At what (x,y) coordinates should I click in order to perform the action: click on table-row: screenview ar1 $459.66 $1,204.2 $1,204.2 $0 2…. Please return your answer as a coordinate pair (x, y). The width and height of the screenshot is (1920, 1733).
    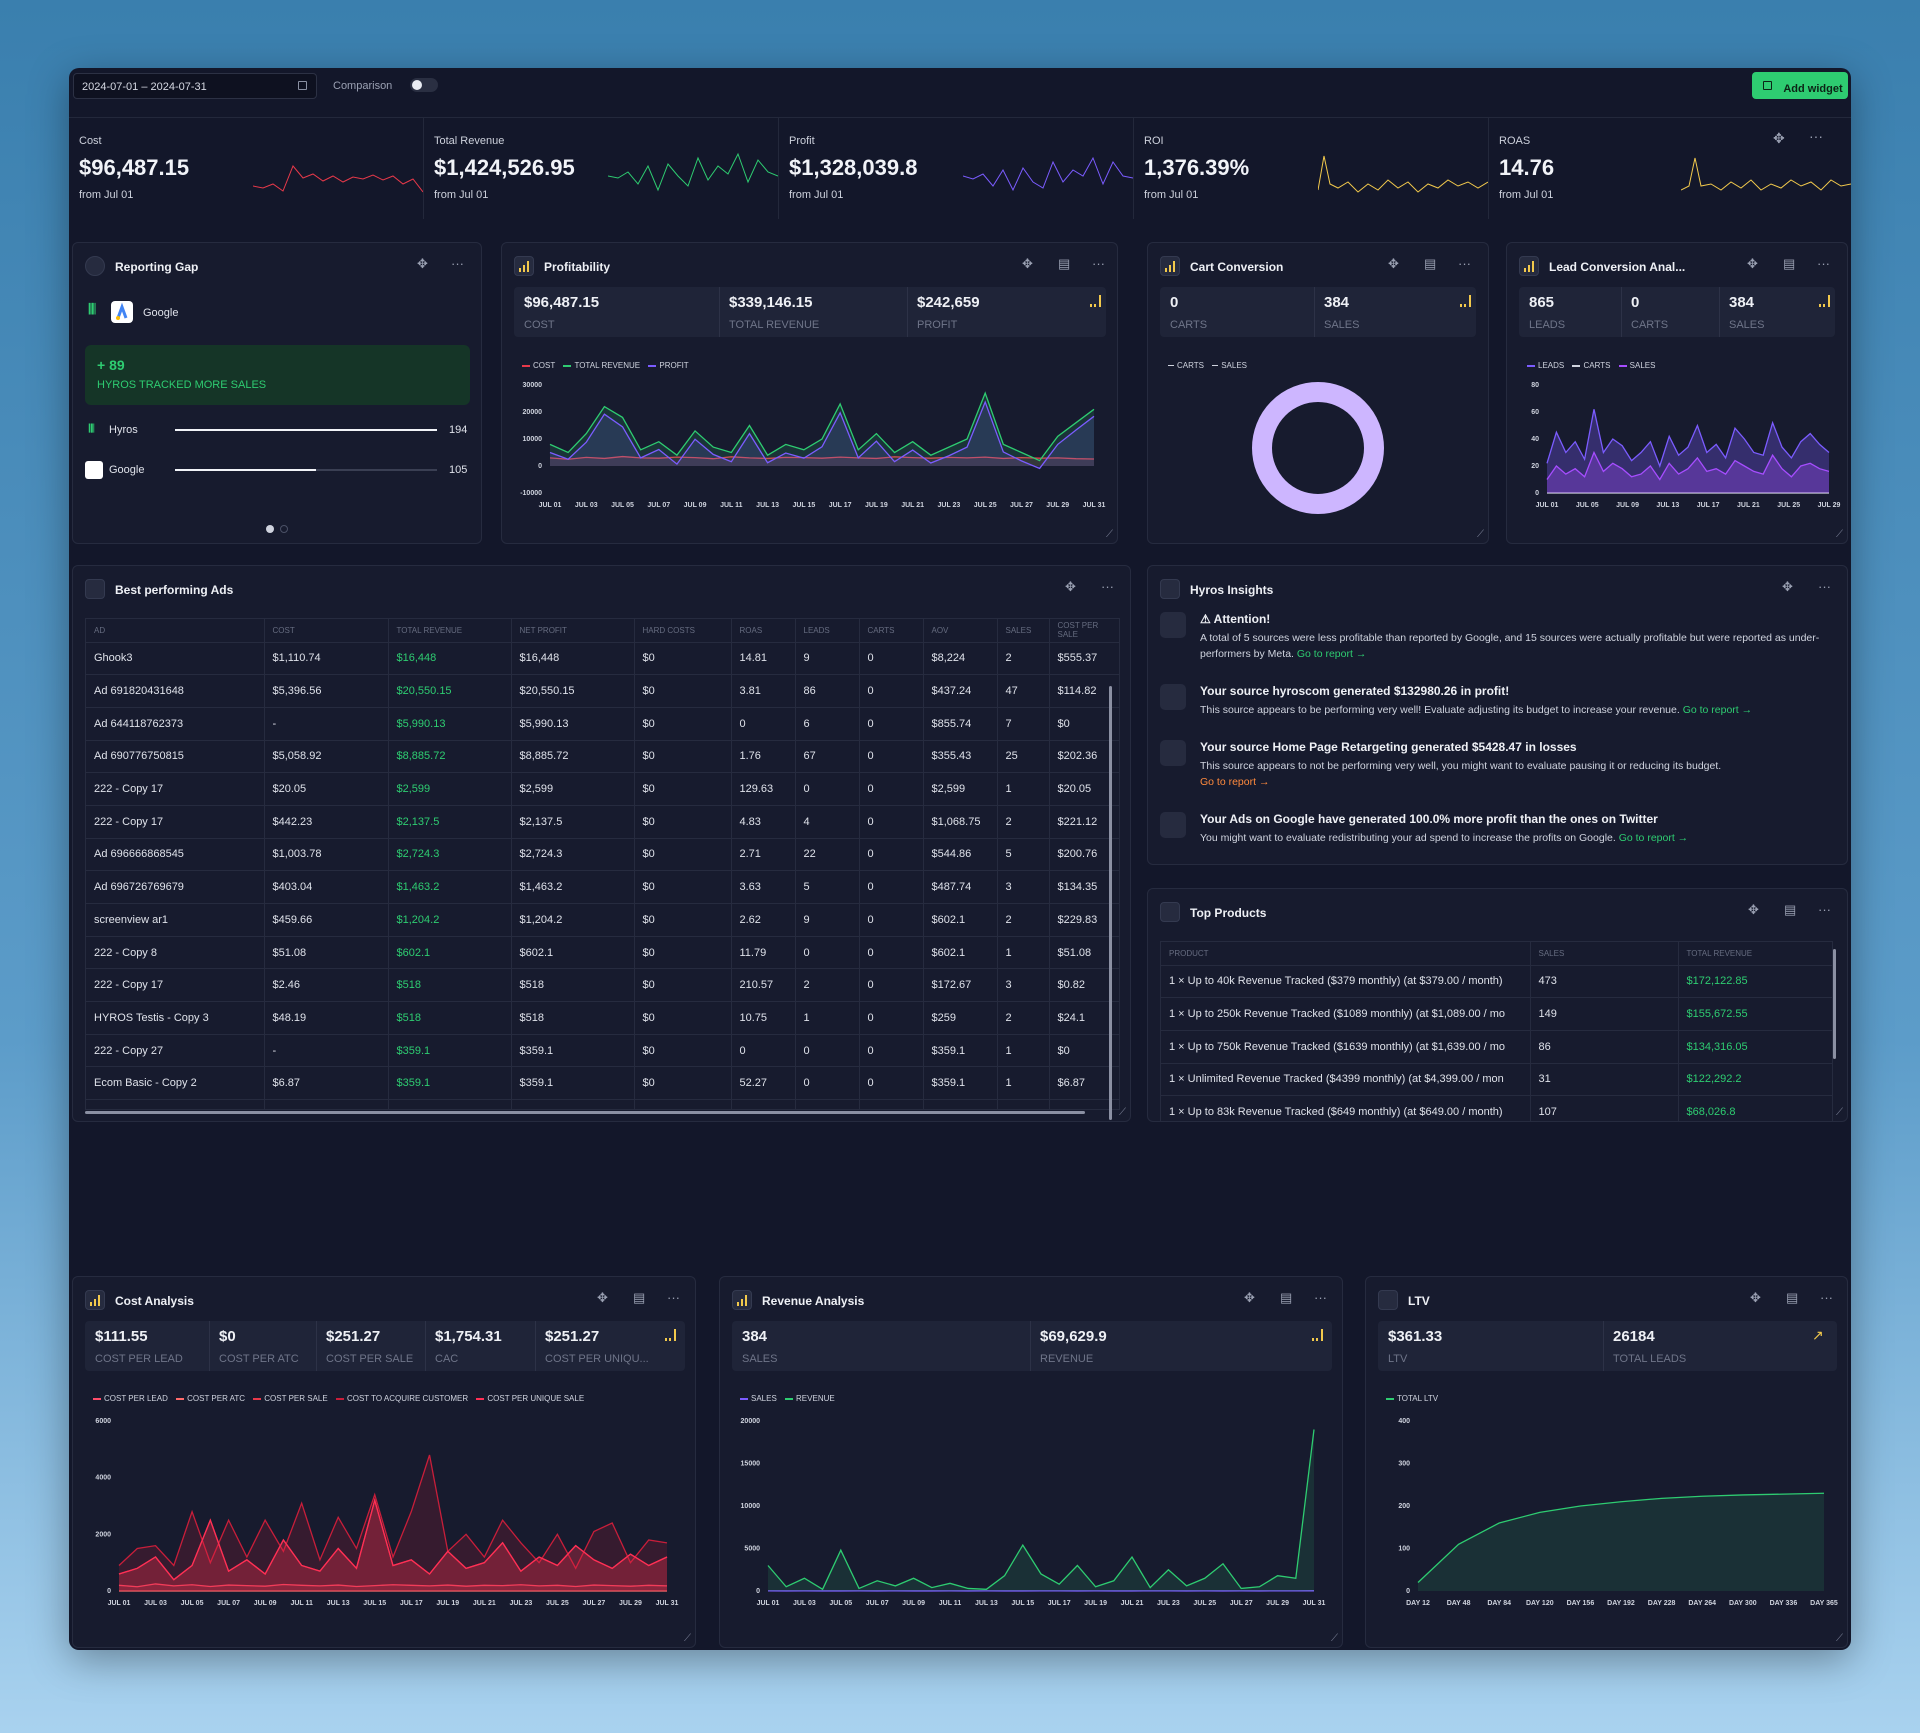
    Looking at the image, I should click on (602, 920).